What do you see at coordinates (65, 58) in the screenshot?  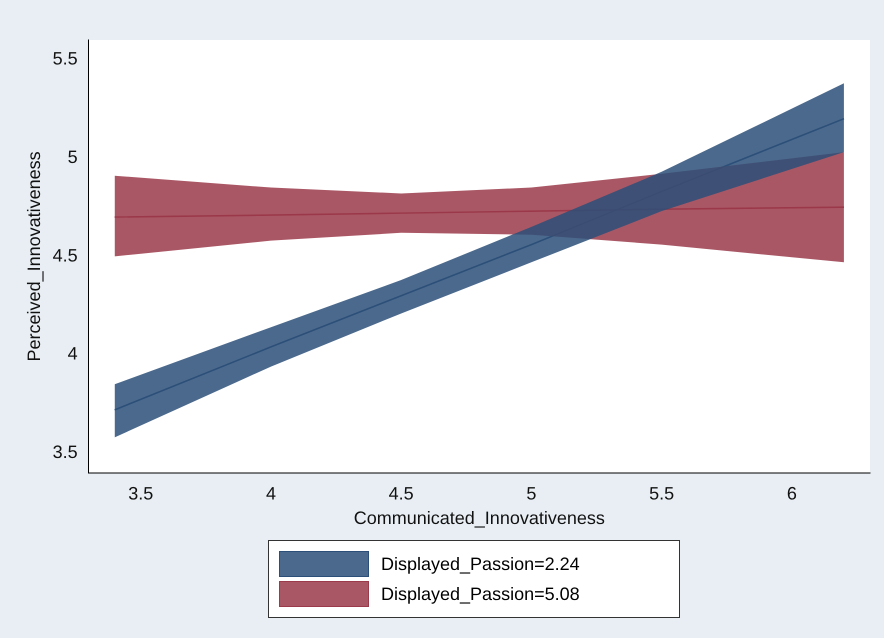 I see `y-tick-label: 5.5` at bounding box center [65, 58].